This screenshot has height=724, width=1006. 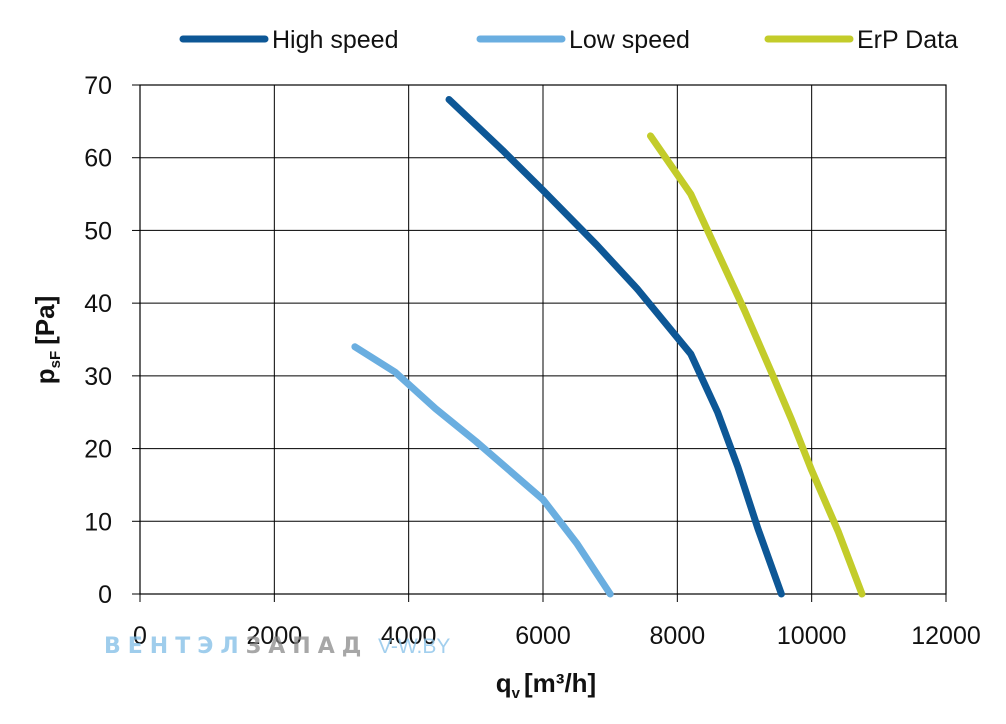 What do you see at coordinates (812, 636) in the screenshot?
I see `x-tick-label: 10000` at bounding box center [812, 636].